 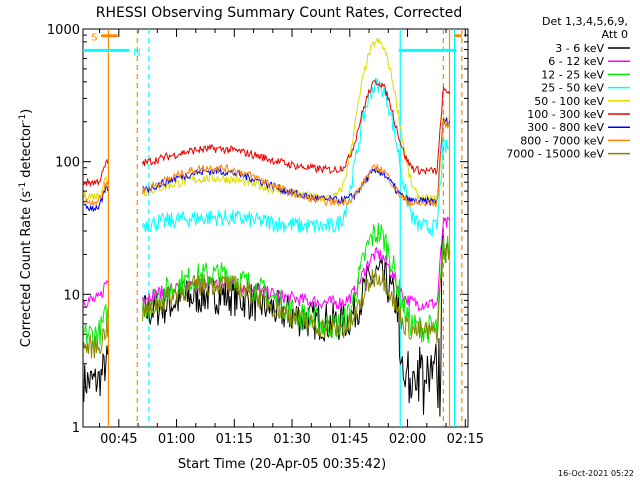 I want to click on legend-label: 50 - 100 keV, so click(x=569, y=101).